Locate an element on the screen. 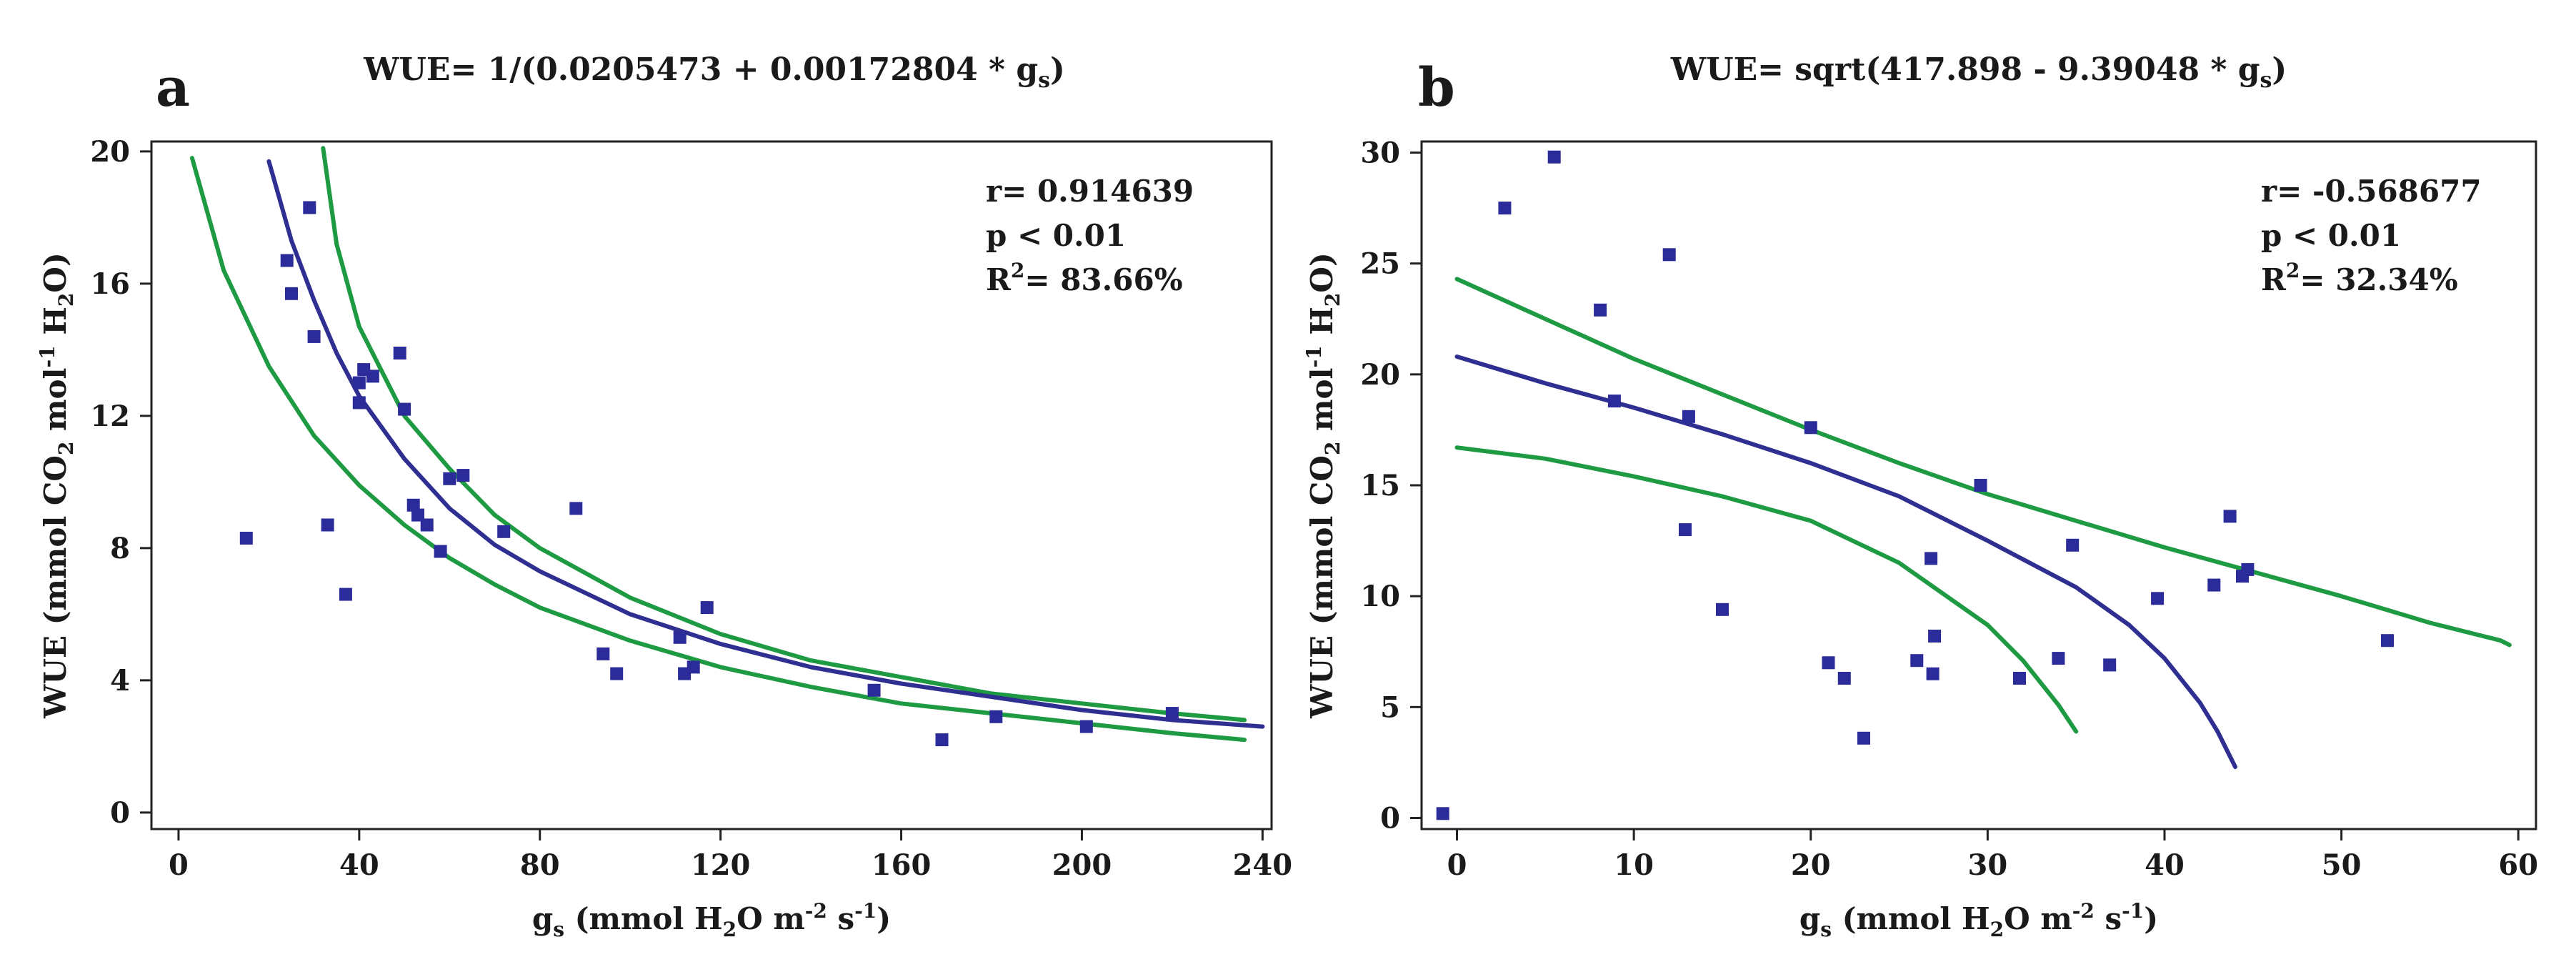  panel-a-y-tick-label: 4 is located at coordinates (120, 681).